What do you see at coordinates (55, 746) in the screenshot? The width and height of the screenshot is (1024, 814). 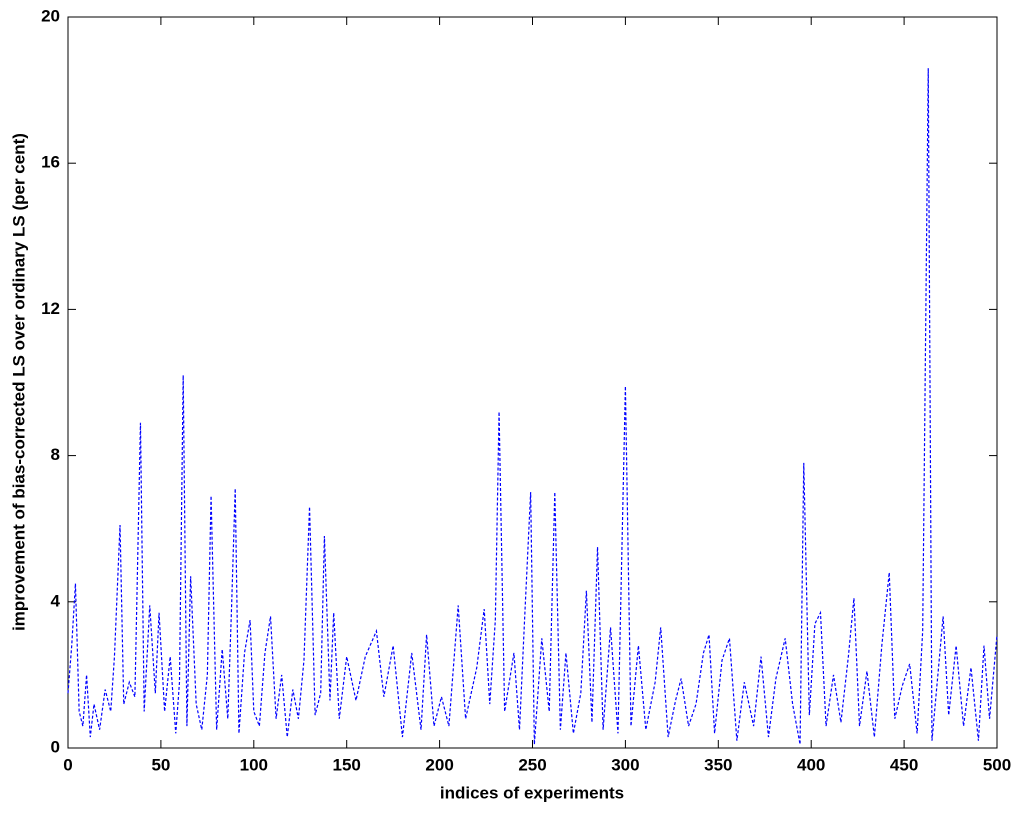 I see `y-tick-label: 0` at bounding box center [55, 746].